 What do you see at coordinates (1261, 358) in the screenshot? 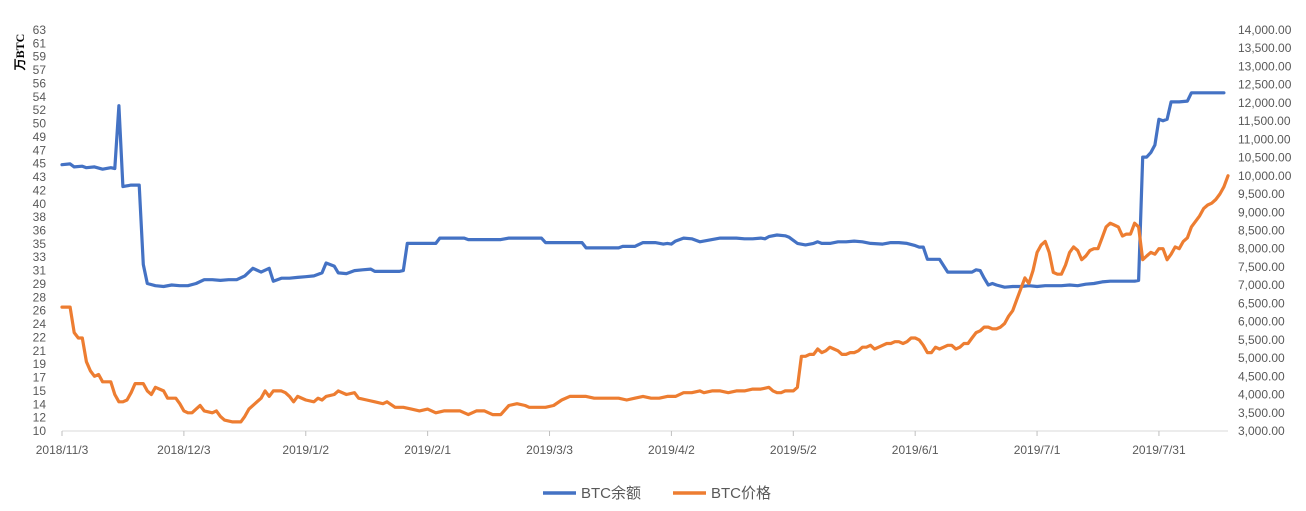
I see `right-tick-label: 5,000.00` at bounding box center [1261, 358].